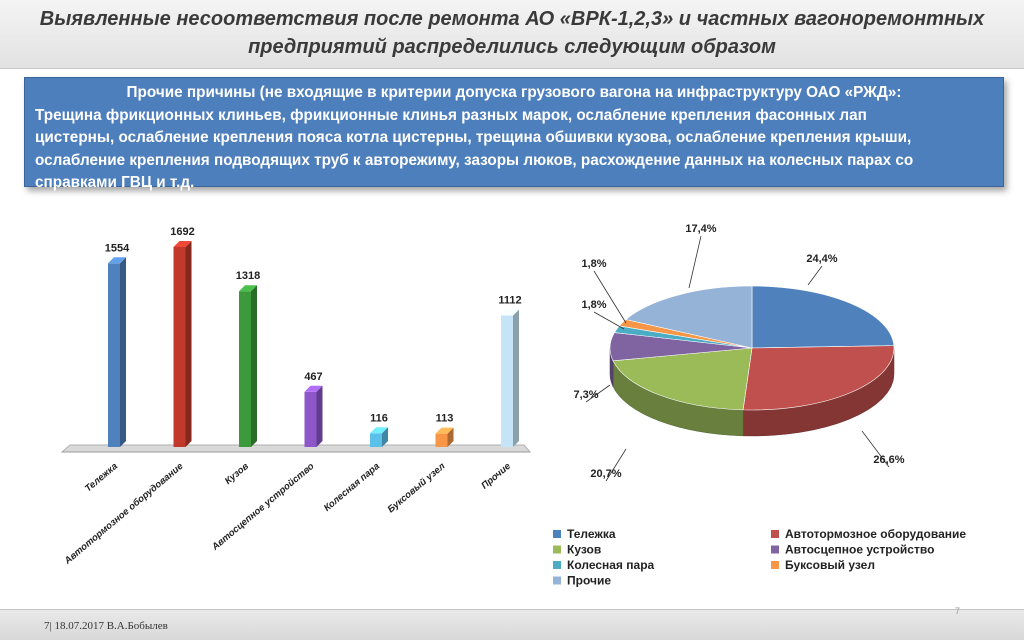 This screenshot has width=1024, height=640. What do you see at coordinates (379, 418) in the screenshot?
I see `bar-value-label: 116` at bounding box center [379, 418].